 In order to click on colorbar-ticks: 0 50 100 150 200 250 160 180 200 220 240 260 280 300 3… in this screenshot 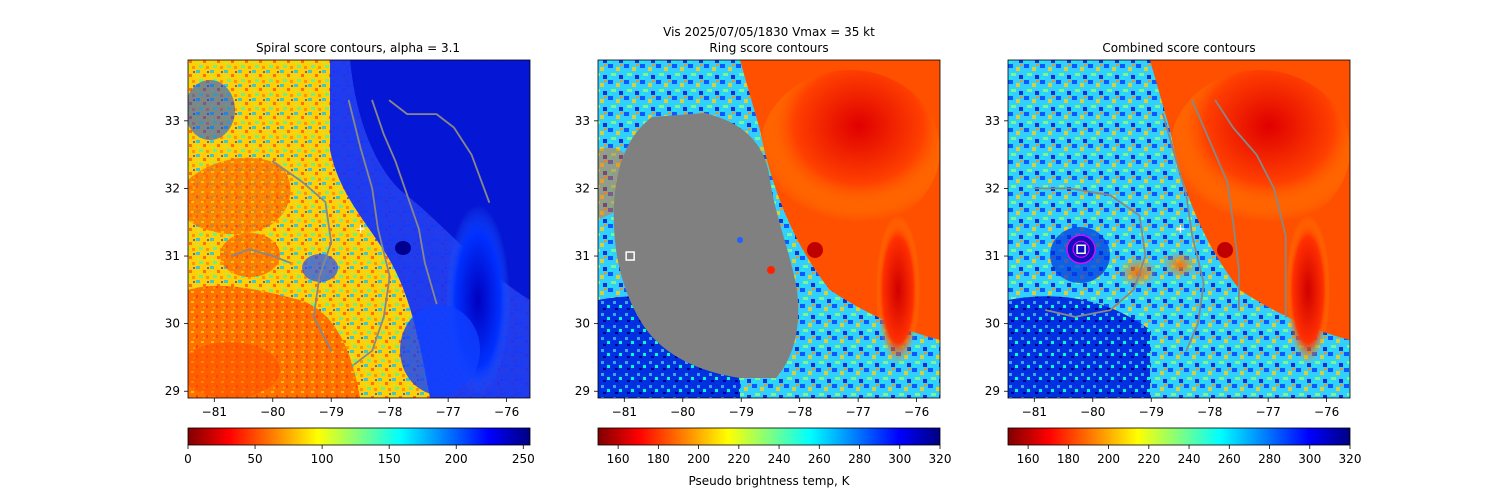, I will do `click(772, 455)`.